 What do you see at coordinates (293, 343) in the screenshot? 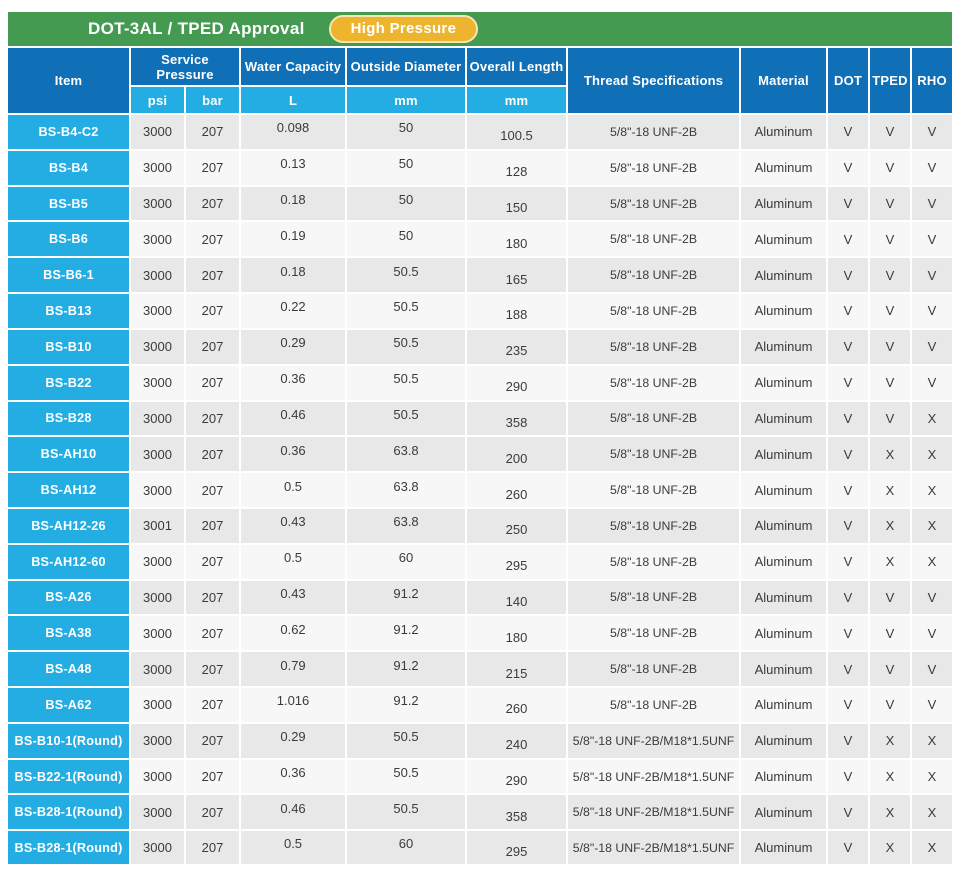
I see `cell-water-capacity-value: 0.29` at bounding box center [293, 343].